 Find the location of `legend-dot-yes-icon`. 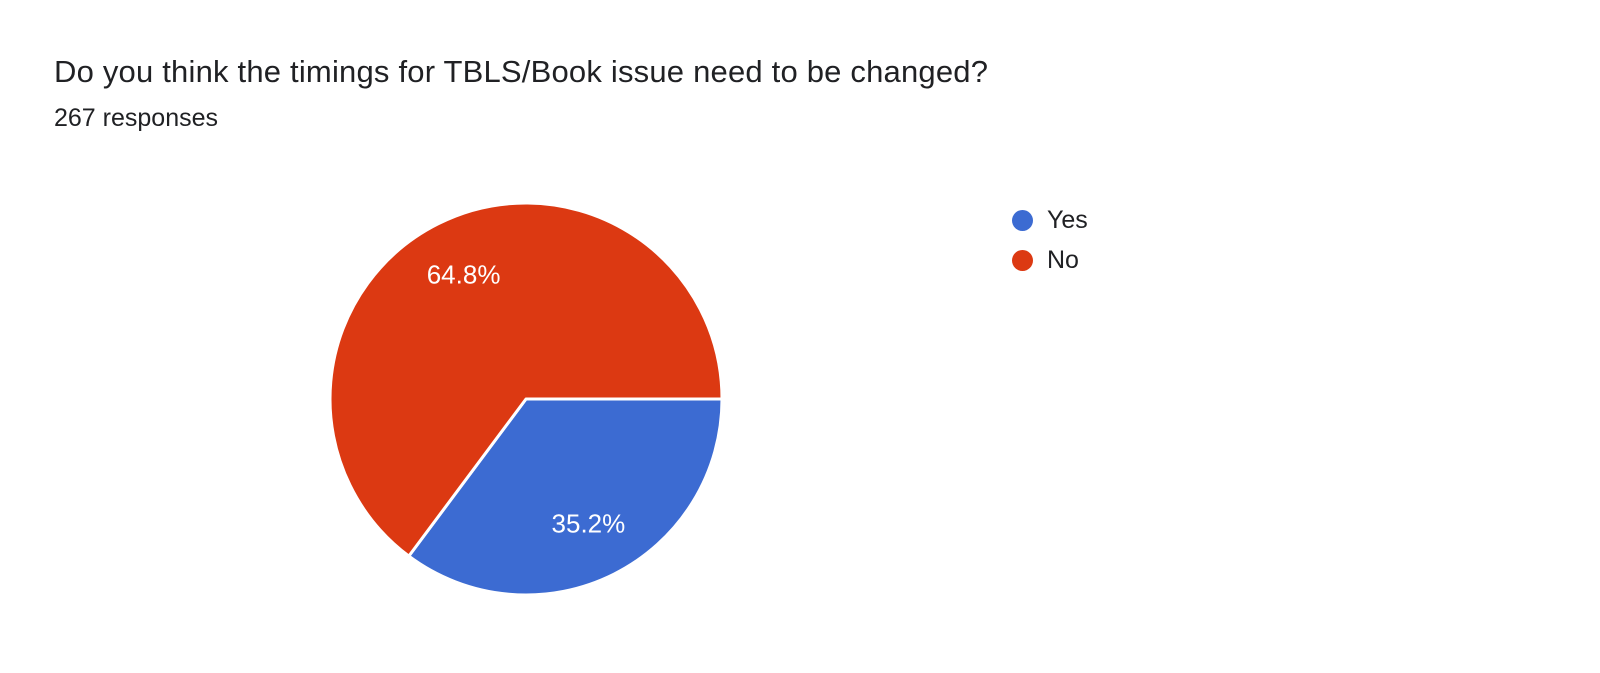

legend-dot-yes-icon is located at coordinates (1022, 220).